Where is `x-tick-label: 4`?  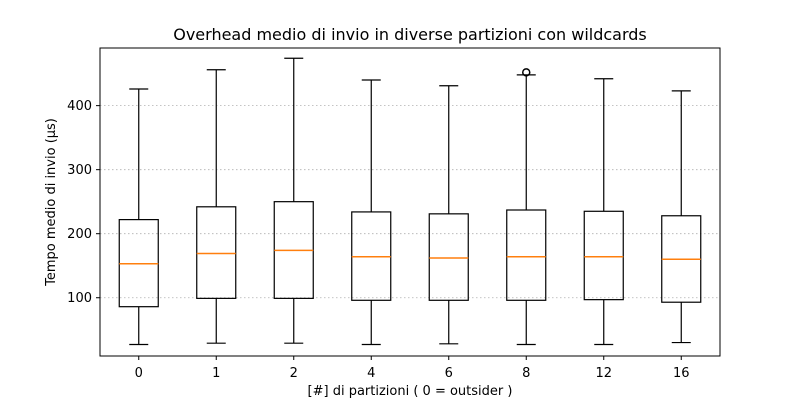
x-tick-label: 4 is located at coordinates (371, 373).